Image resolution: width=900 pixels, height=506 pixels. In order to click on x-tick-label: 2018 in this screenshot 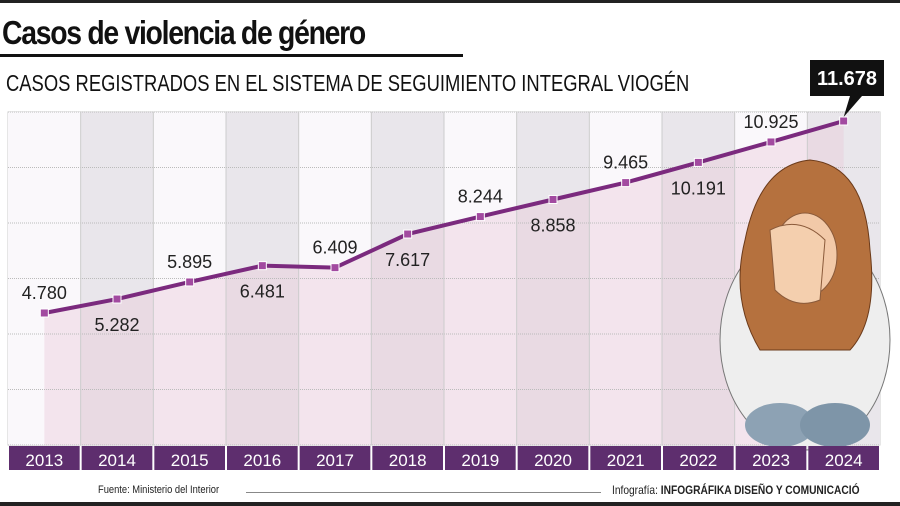, I will do `click(408, 460)`.